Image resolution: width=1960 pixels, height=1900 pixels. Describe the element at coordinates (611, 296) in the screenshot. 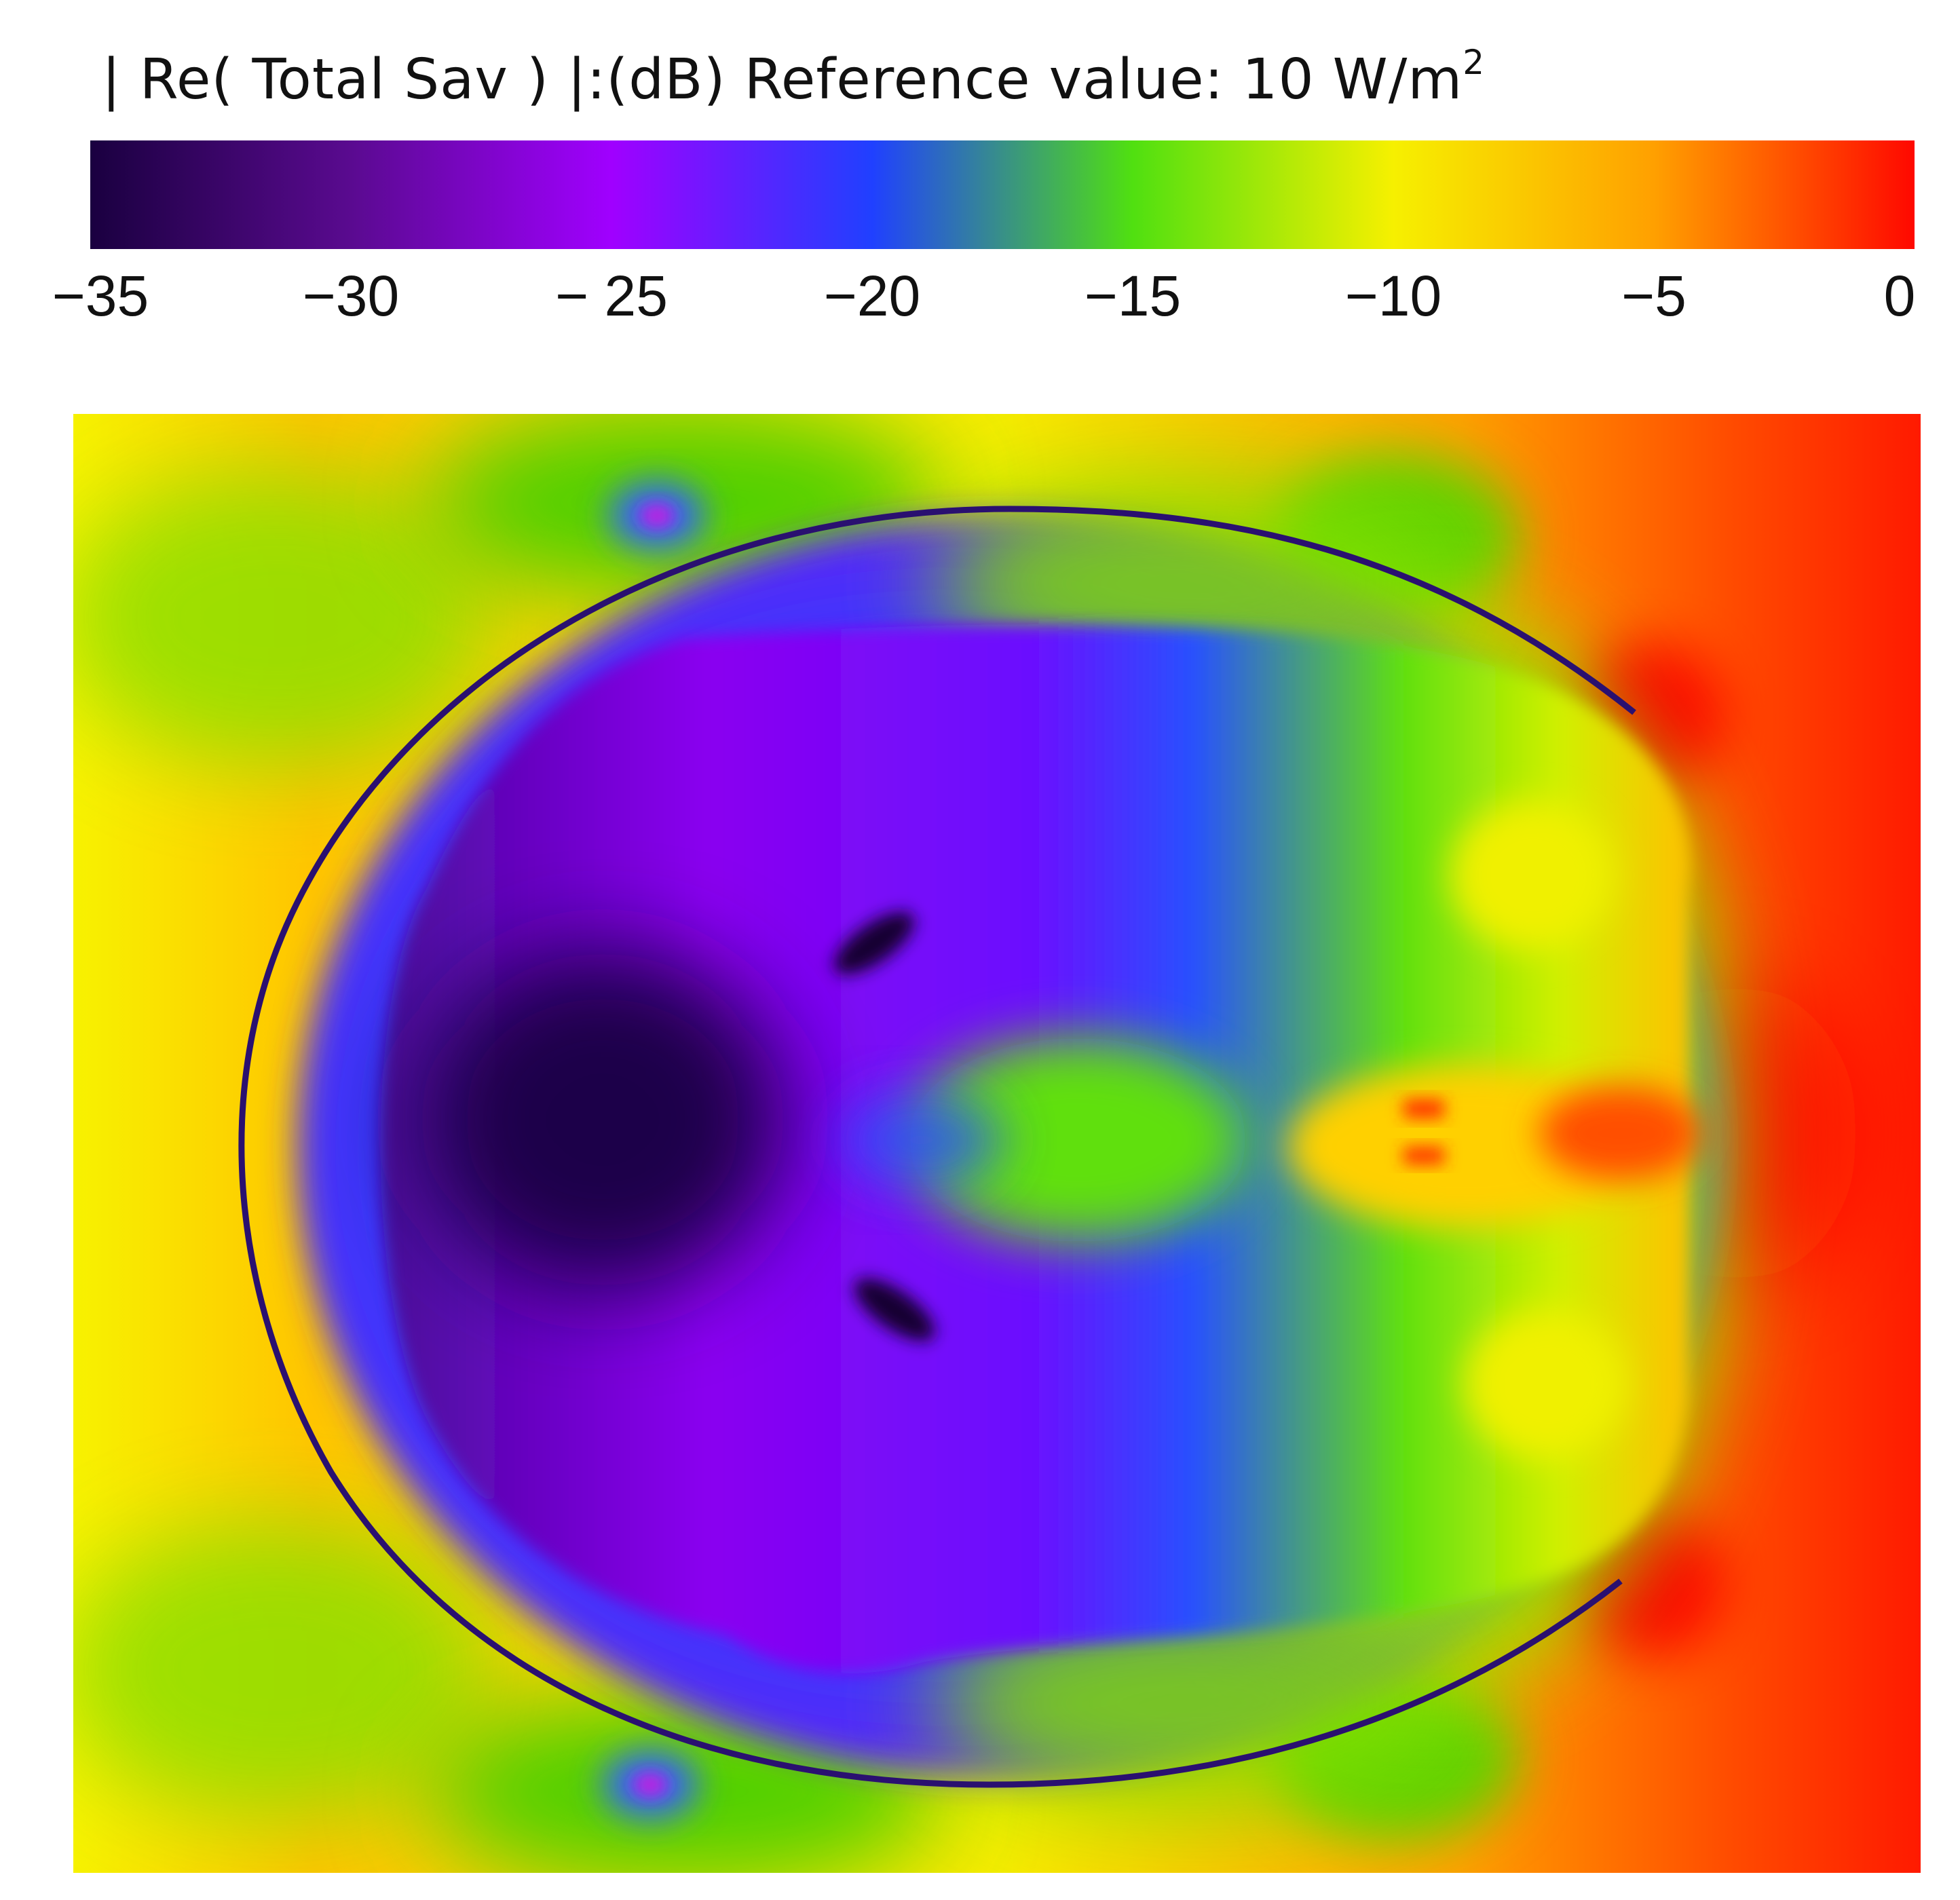

I see `colorbar-tick-label: − 25` at that location.